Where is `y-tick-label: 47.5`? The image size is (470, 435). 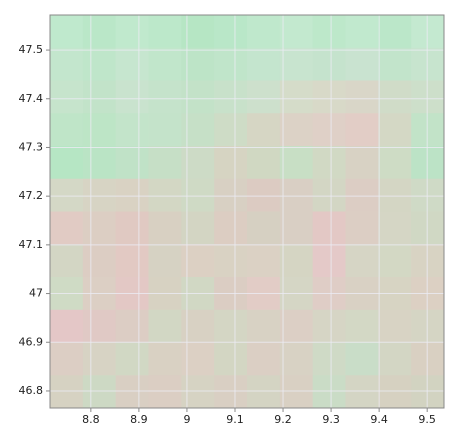 y-tick-label: 47.5 is located at coordinates (31, 49).